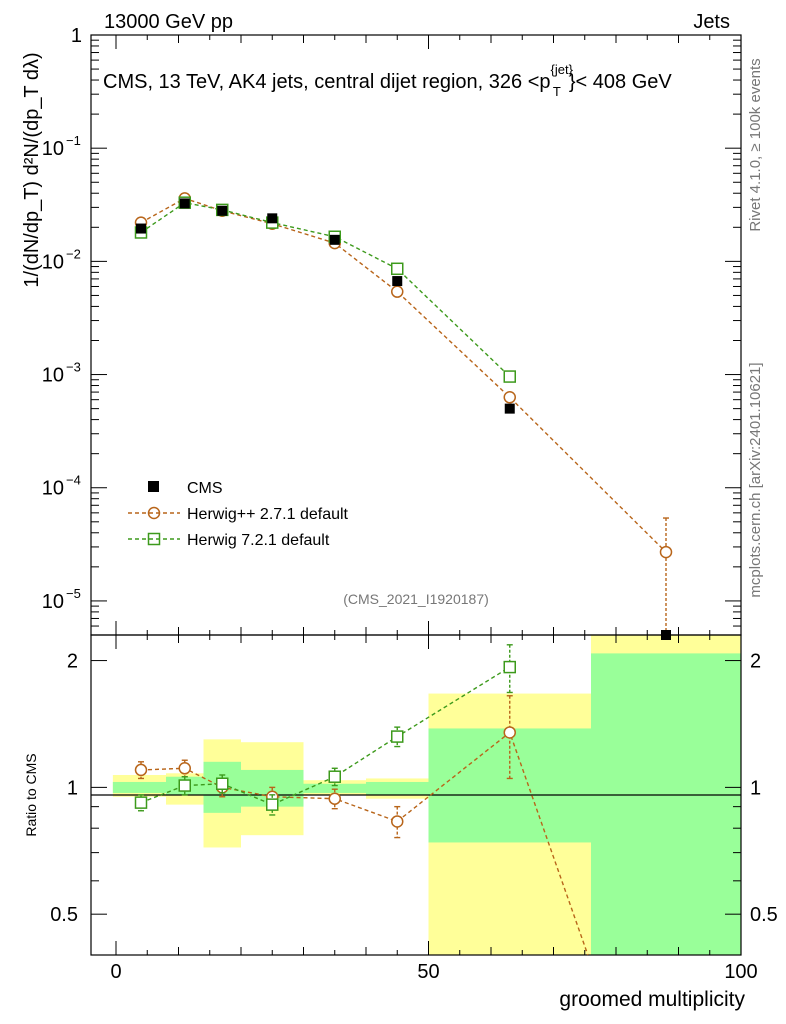  I want to click on main-y-axis-label: 1/(dN/dp_T) d²N/(dp_T dλ), so click(32, 169).